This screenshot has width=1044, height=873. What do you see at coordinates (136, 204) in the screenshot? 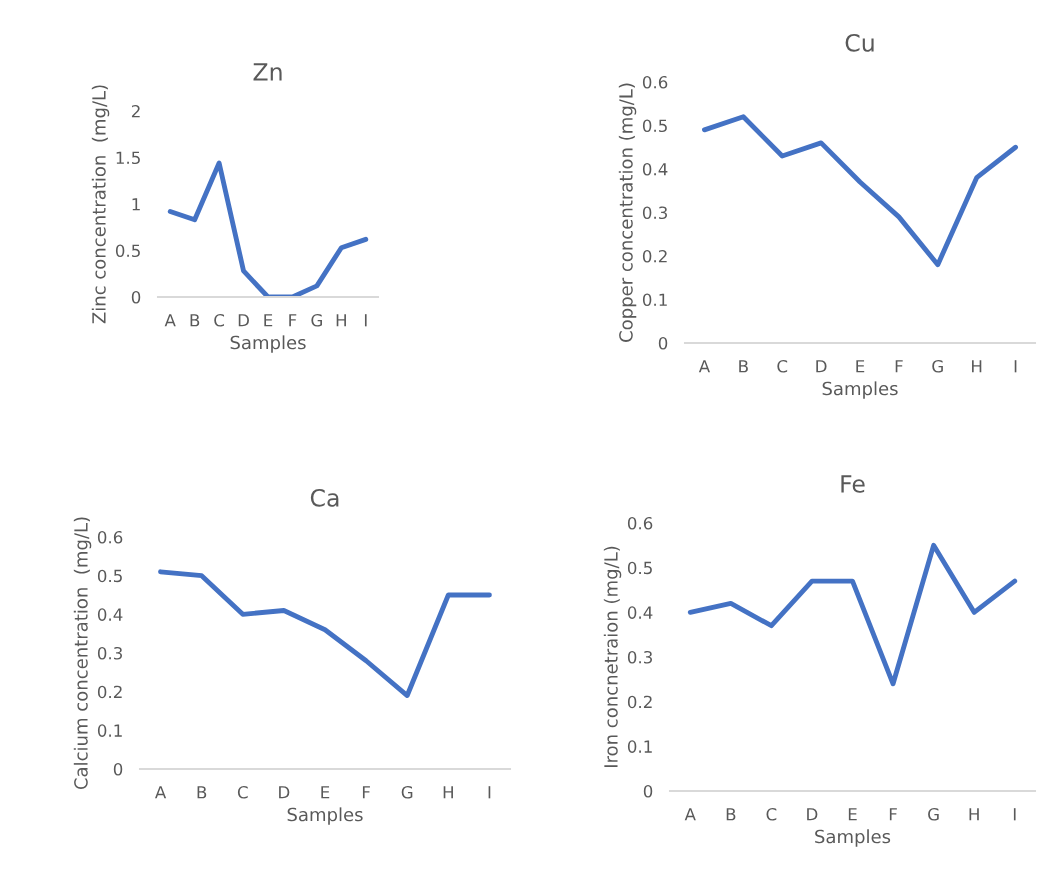
I see `y-tick-label: 1` at bounding box center [136, 204].